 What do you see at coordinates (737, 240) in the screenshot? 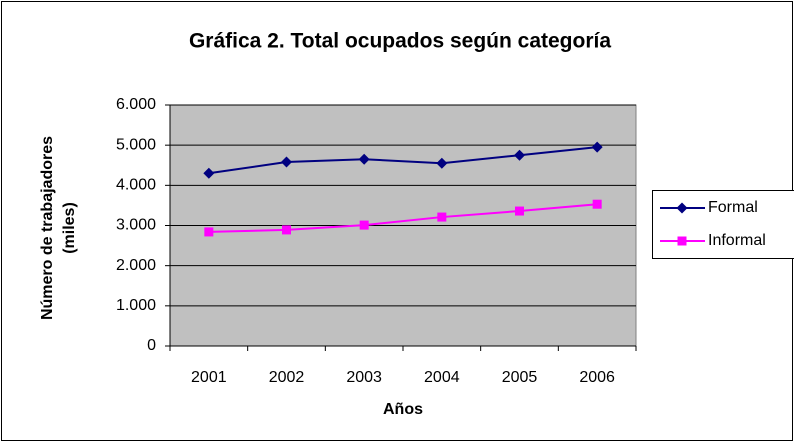
I see `legend-label: Informal` at bounding box center [737, 240].